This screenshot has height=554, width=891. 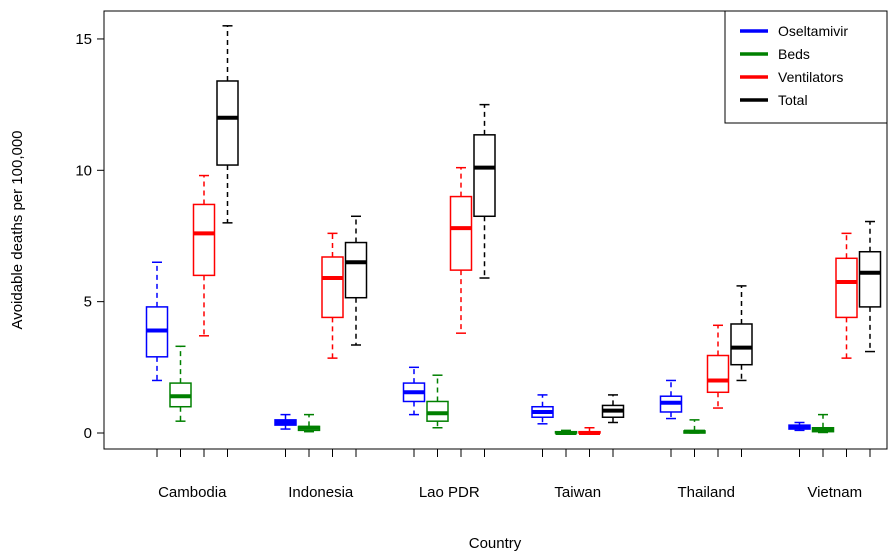 What do you see at coordinates (589, 430) in the screenshot?
I see `box-ventilators-taiwan` at bounding box center [589, 430].